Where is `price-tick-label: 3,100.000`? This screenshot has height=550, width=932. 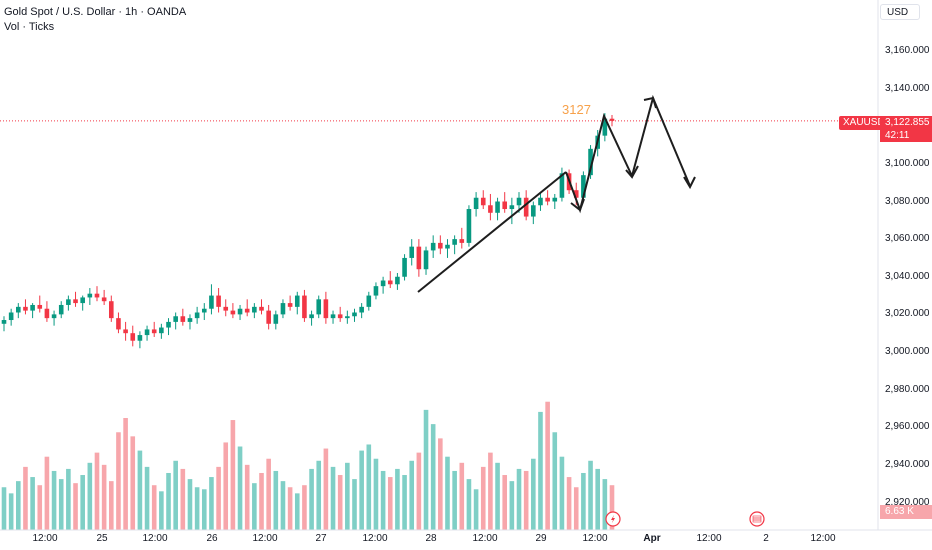 price-tick-label: 3,100.000 is located at coordinates (907, 163).